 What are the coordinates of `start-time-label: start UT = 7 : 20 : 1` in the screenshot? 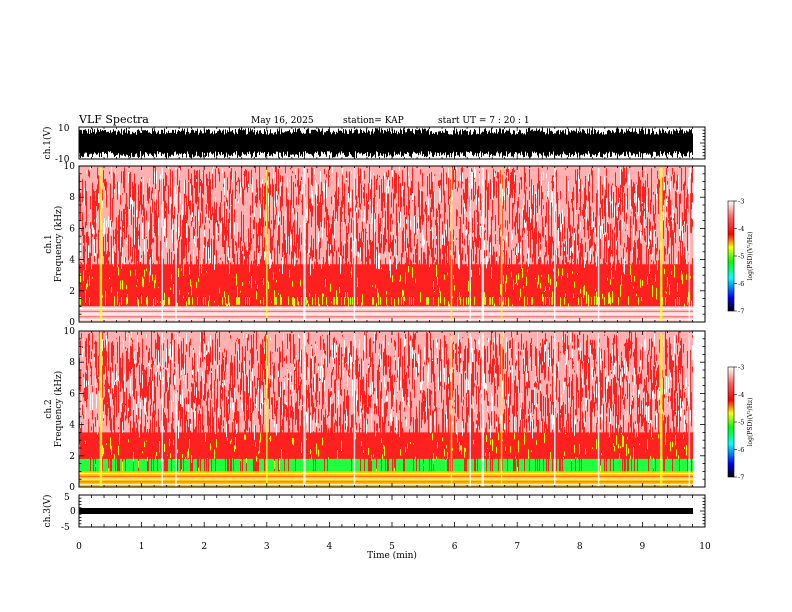 It's located at (484, 121).